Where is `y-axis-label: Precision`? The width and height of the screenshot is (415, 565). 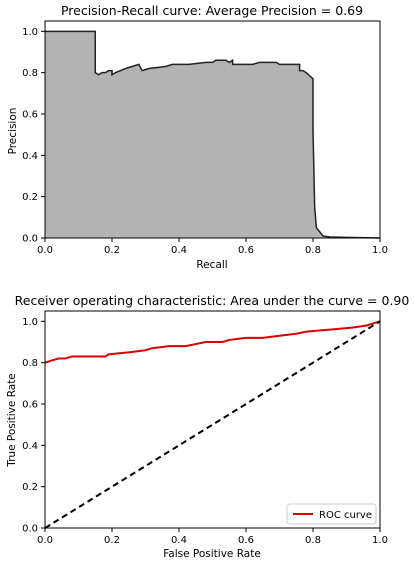
y-axis-label: Precision is located at coordinates (13, 131).